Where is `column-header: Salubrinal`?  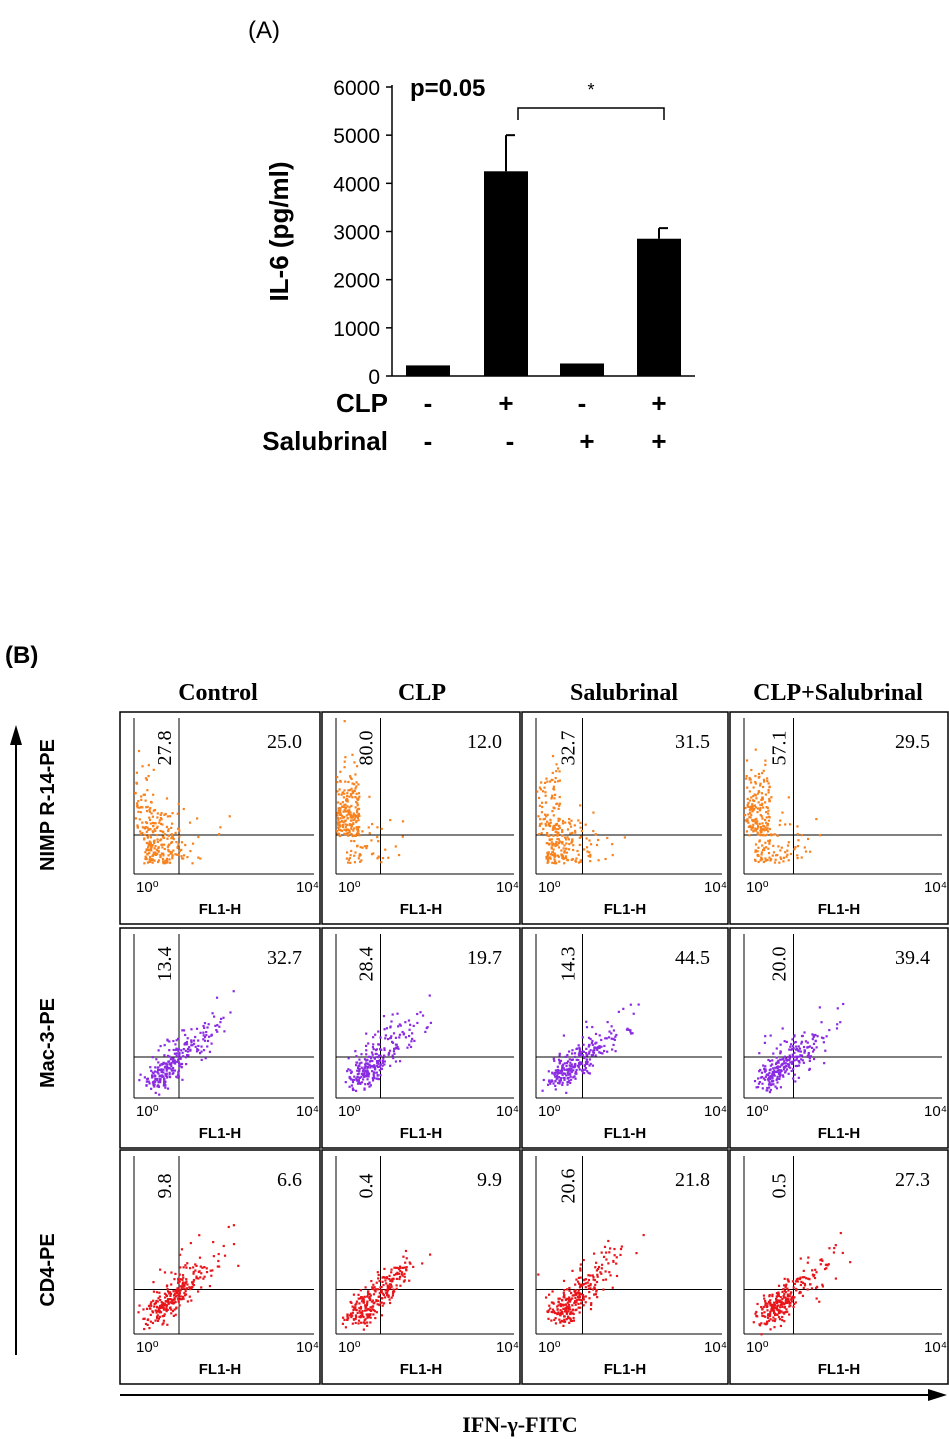
column-header: Salubrinal is located at coordinates (624, 693).